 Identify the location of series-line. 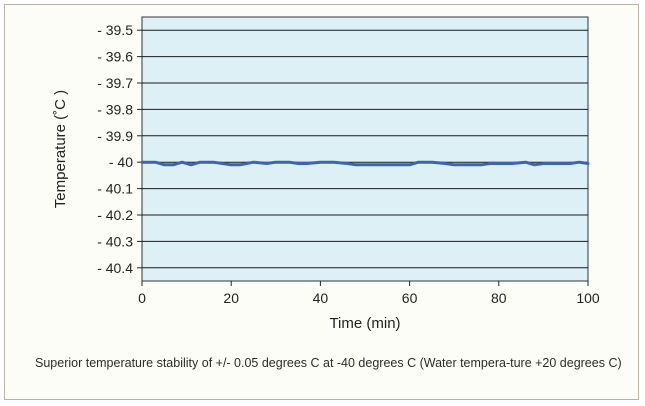
(365, 163).